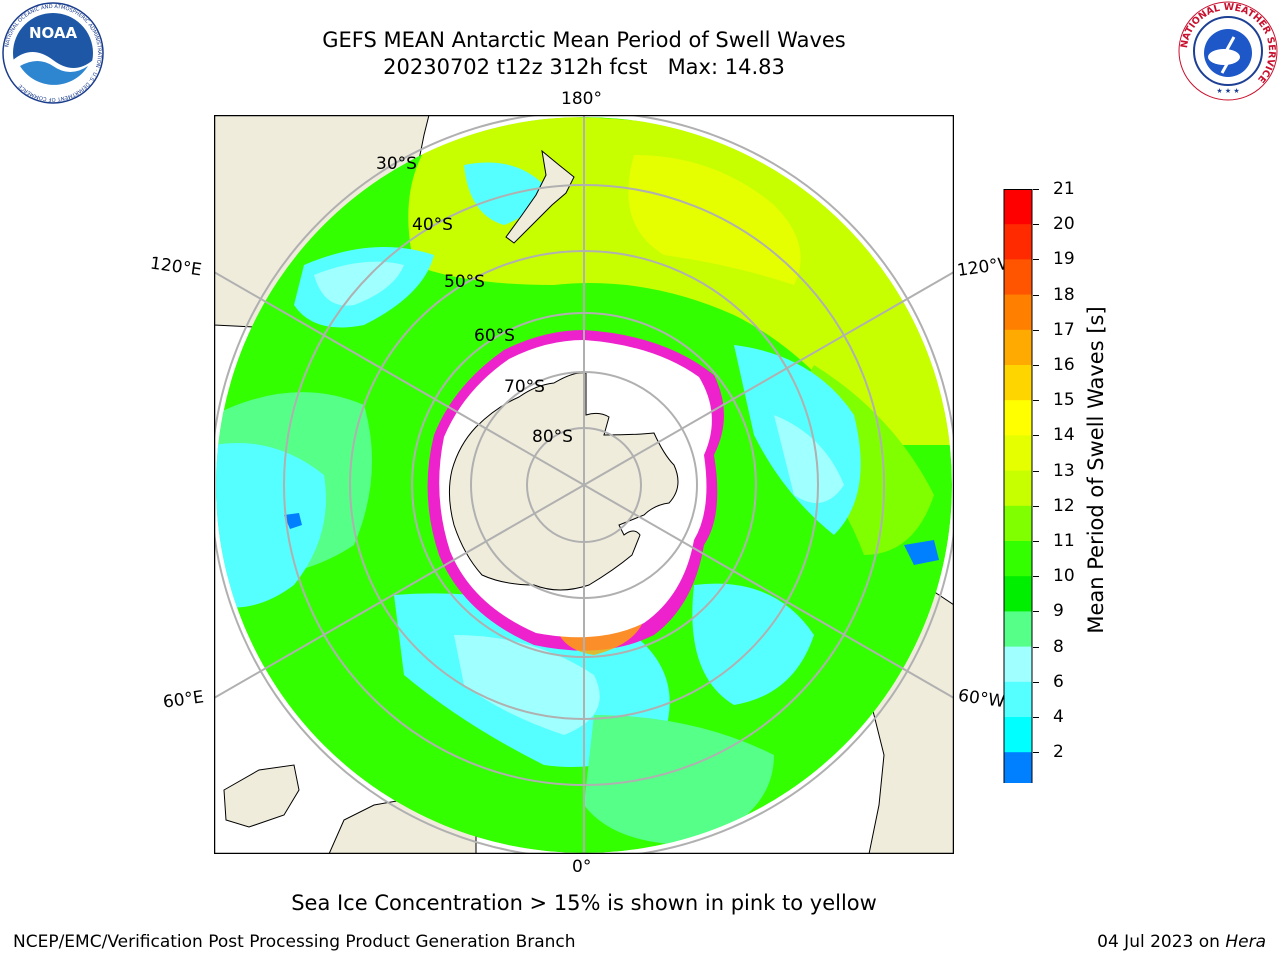  Describe the element at coordinates (563, 481) in the screenshot. I see `antarctica-land` at that location.